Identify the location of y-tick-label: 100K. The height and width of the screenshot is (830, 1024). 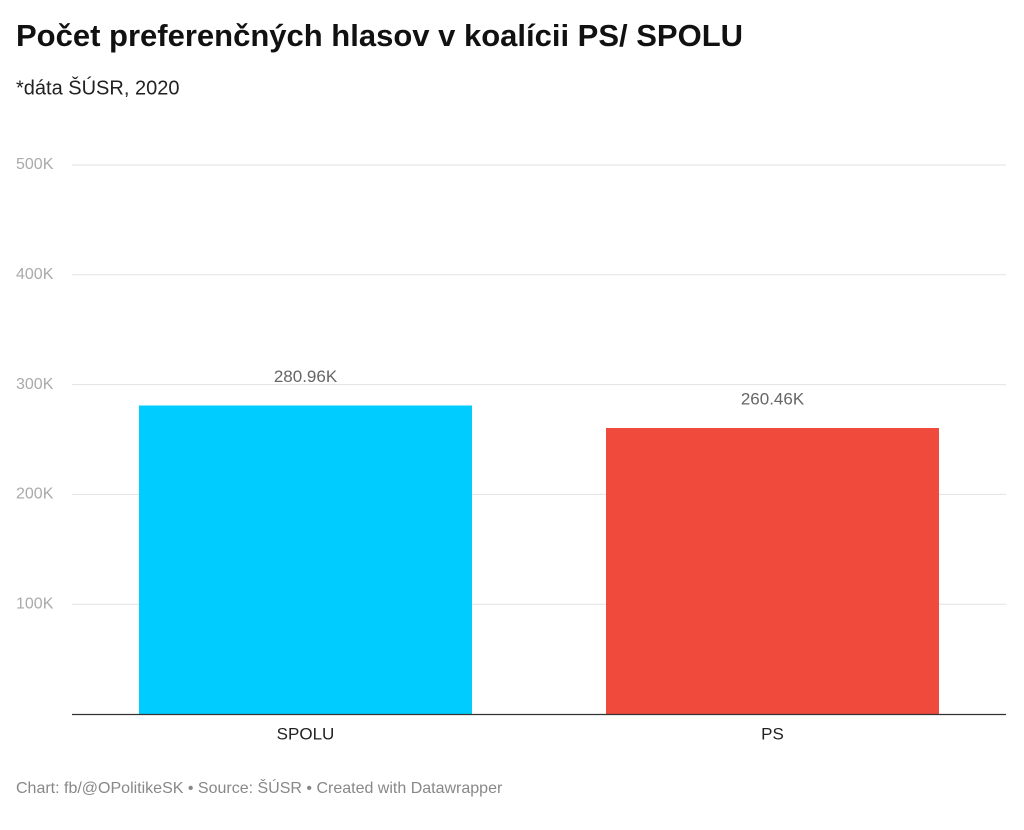
(35, 603).